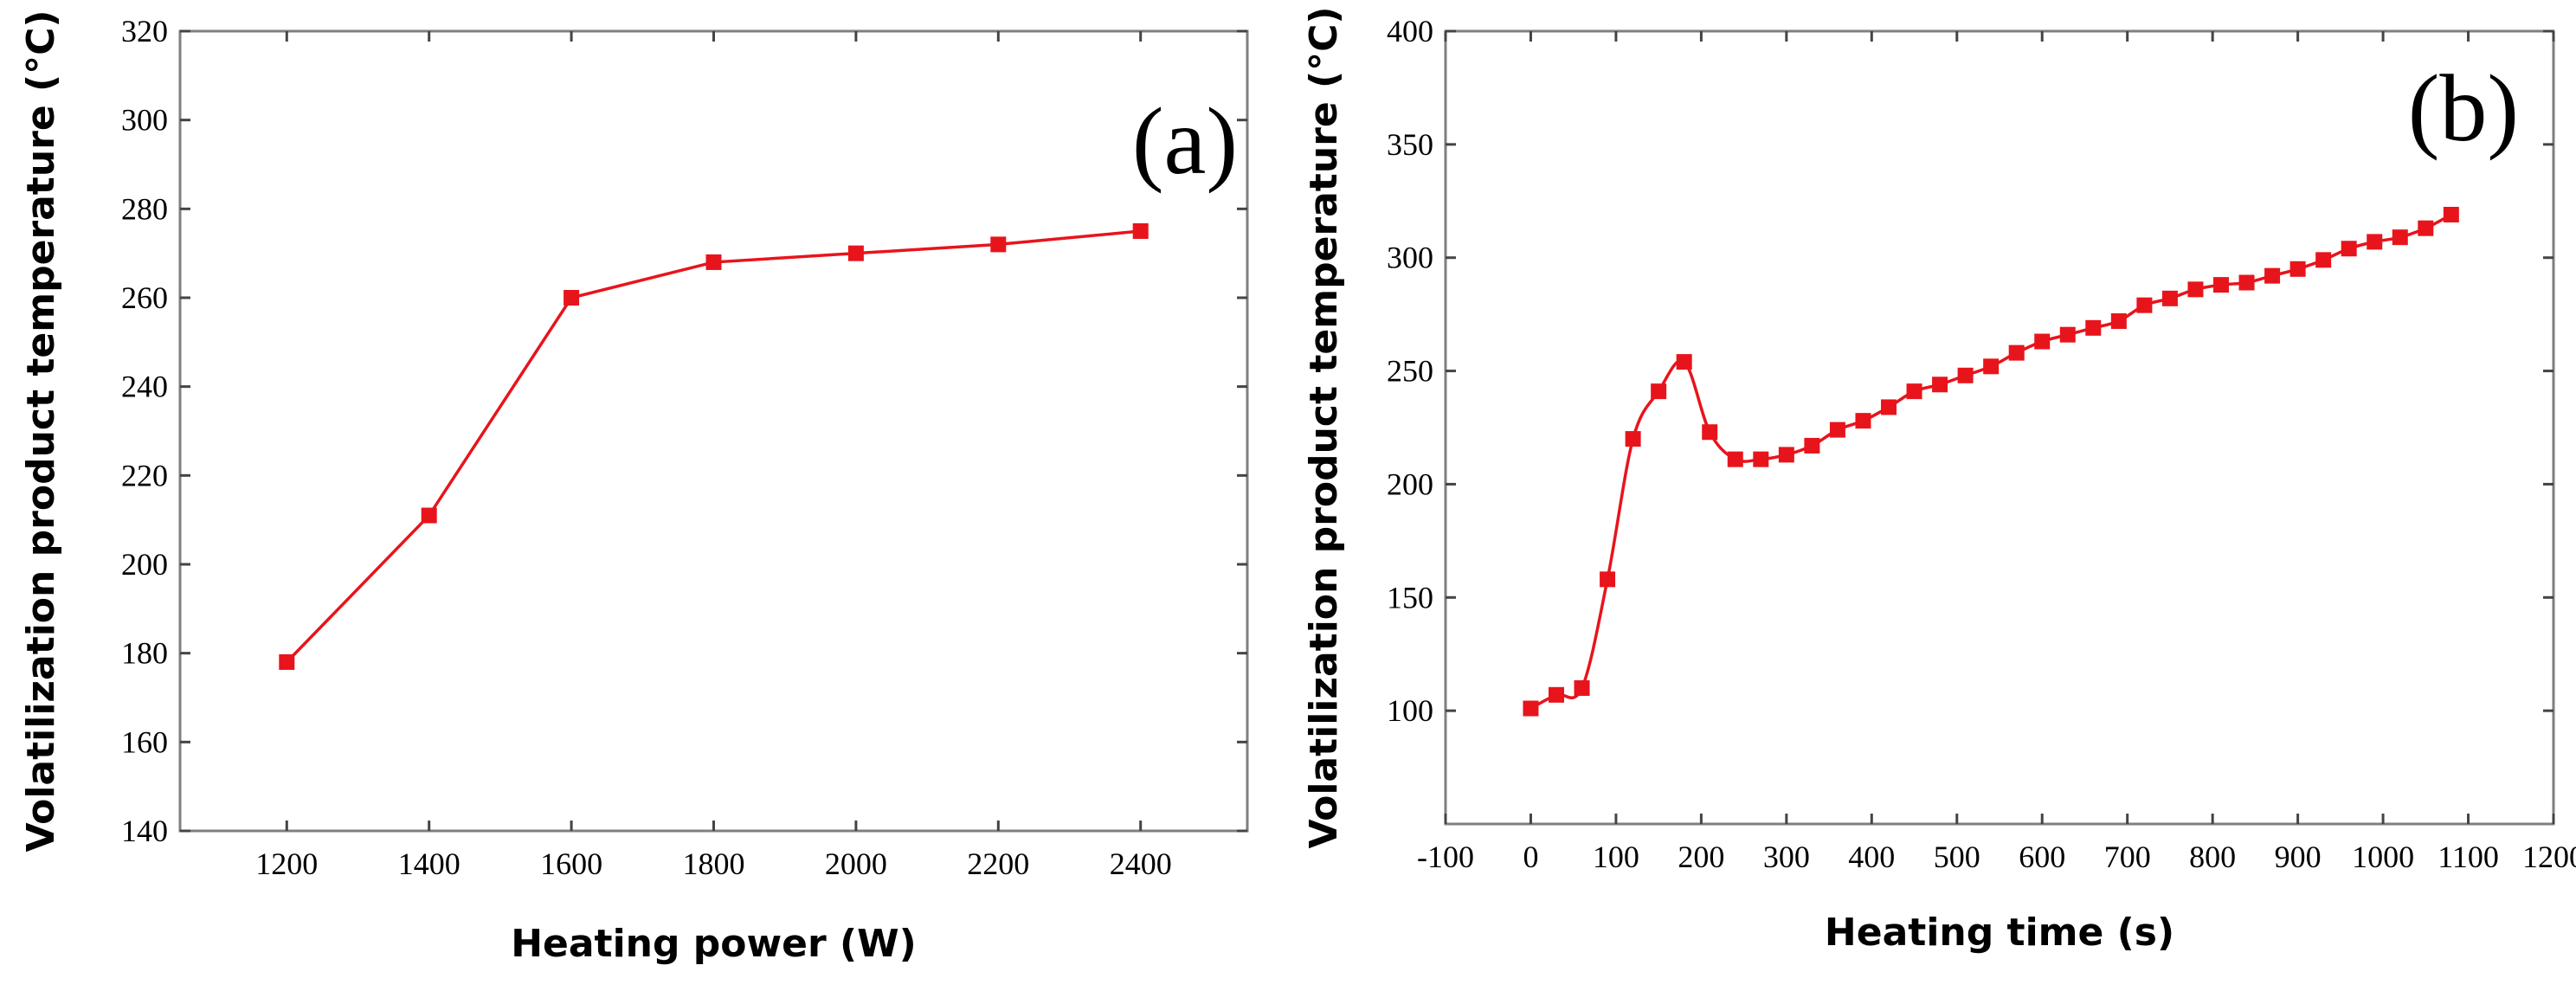  What do you see at coordinates (2463, 108) in the screenshot?
I see `panel-label: (b)` at bounding box center [2463, 108].